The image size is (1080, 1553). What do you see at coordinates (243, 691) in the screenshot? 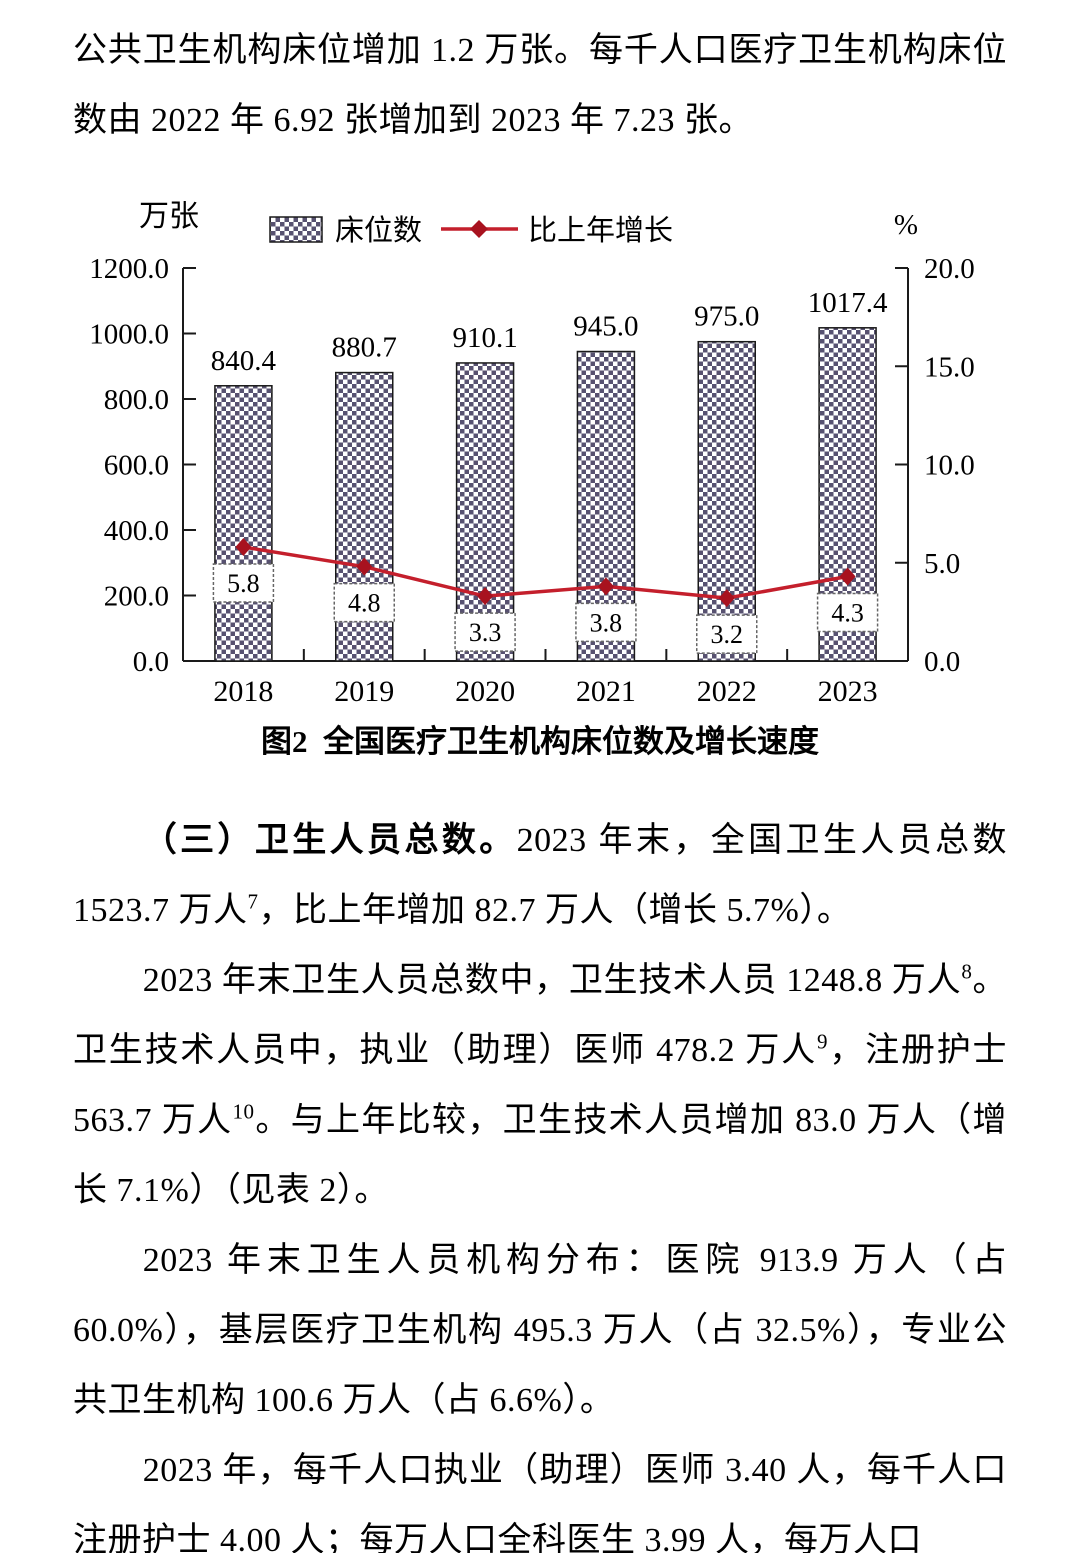
I see `x-axis-category-label: 2018` at bounding box center [243, 691].